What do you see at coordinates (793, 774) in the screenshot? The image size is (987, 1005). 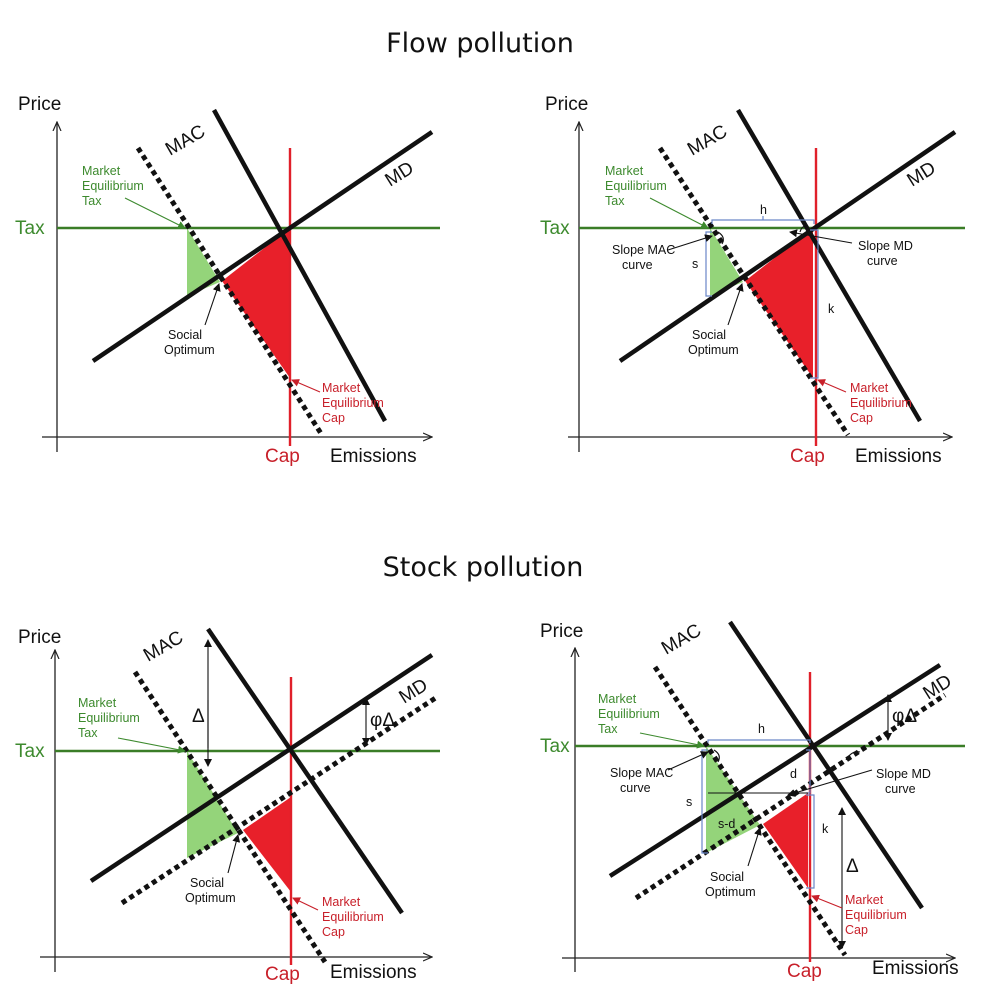 I see `d-label: d` at bounding box center [793, 774].